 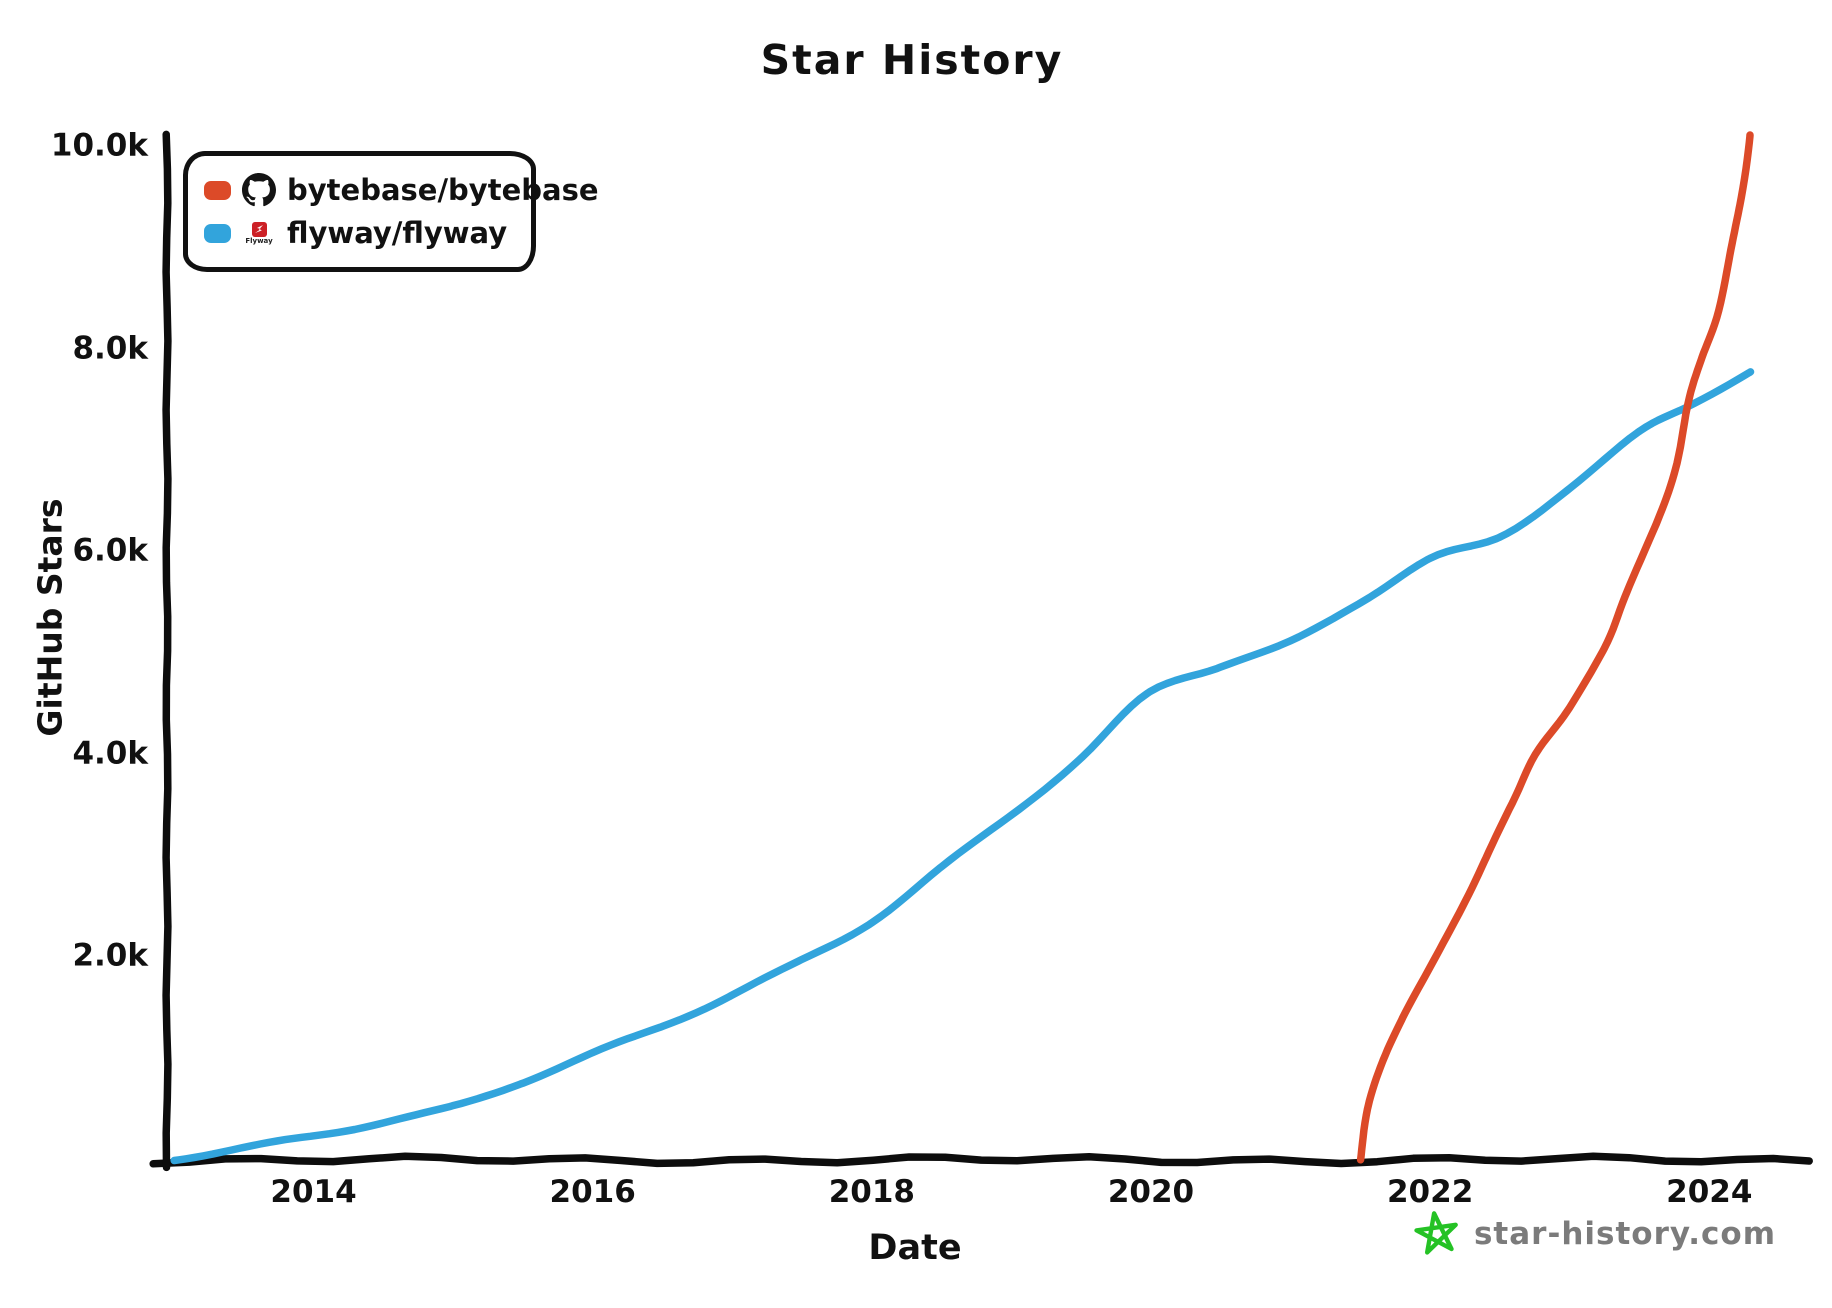 What do you see at coordinates (50, 617) in the screenshot?
I see `y-axis-label: GitHub Stars` at bounding box center [50, 617].